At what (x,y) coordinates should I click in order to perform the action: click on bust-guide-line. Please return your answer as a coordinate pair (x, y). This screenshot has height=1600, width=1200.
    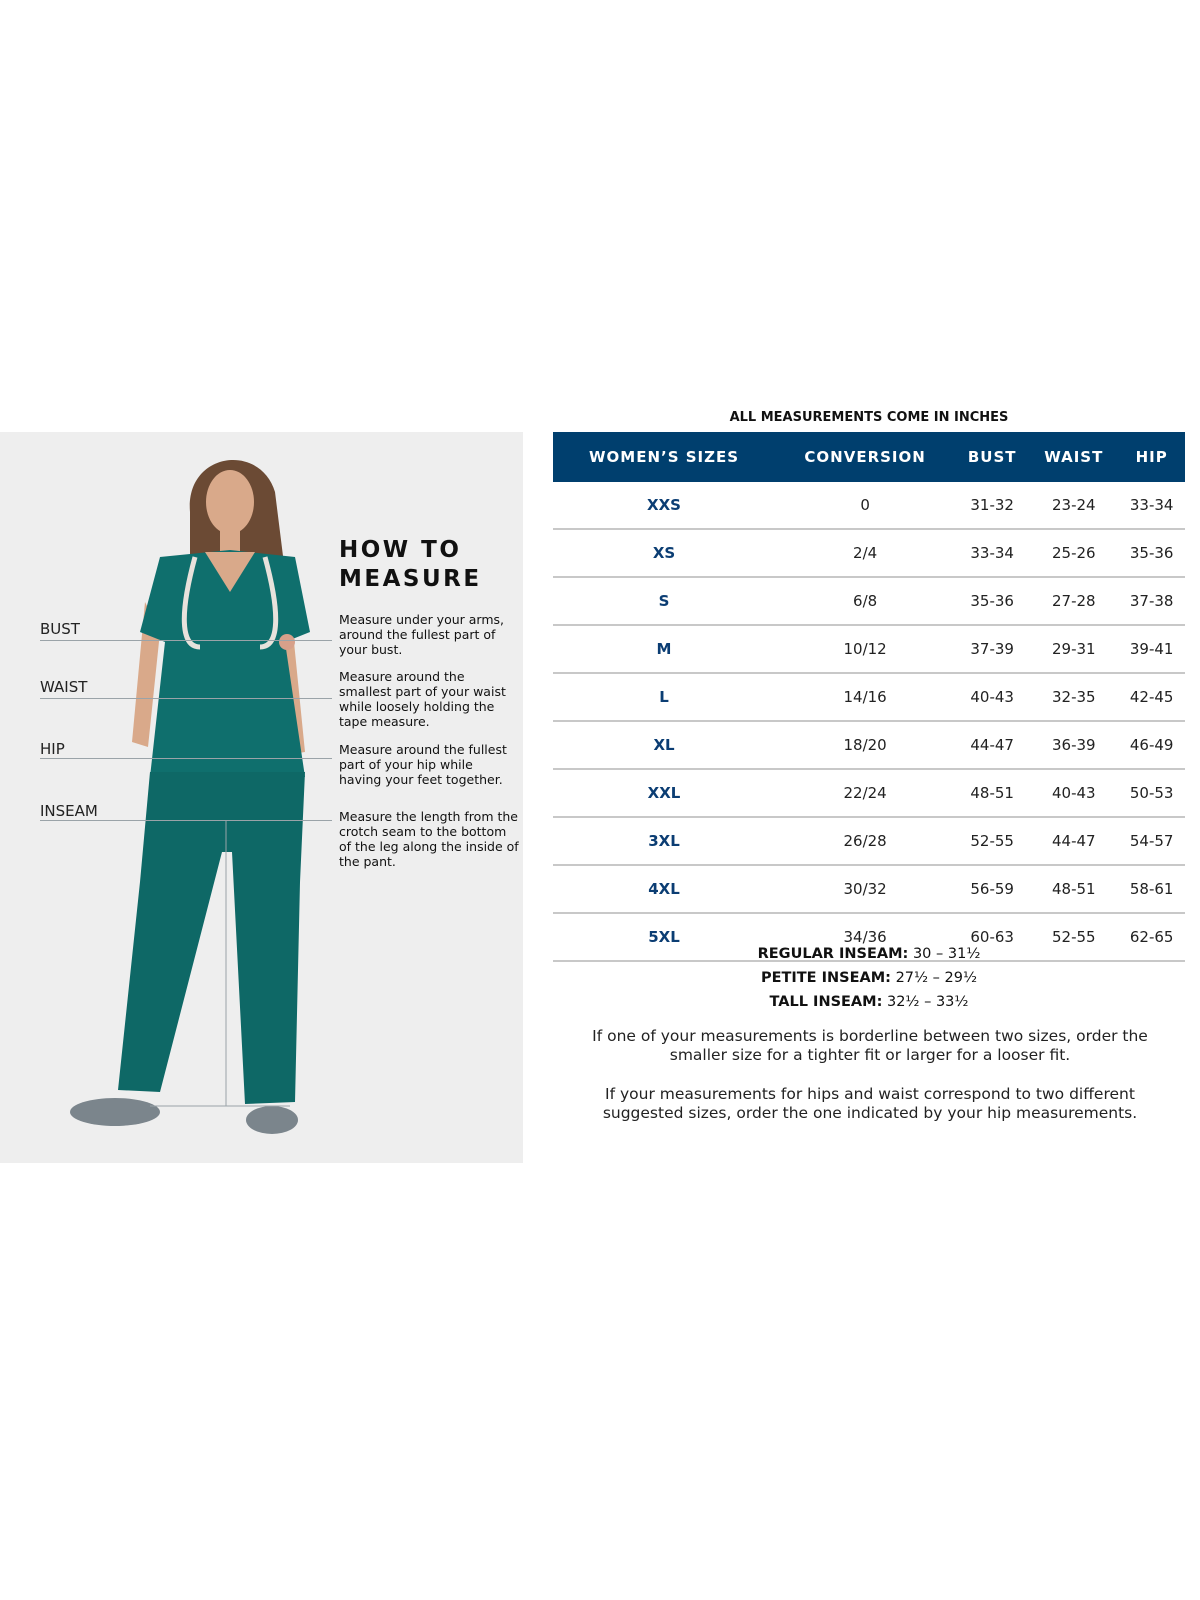
    Looking at the image, I should click on (186, 640).